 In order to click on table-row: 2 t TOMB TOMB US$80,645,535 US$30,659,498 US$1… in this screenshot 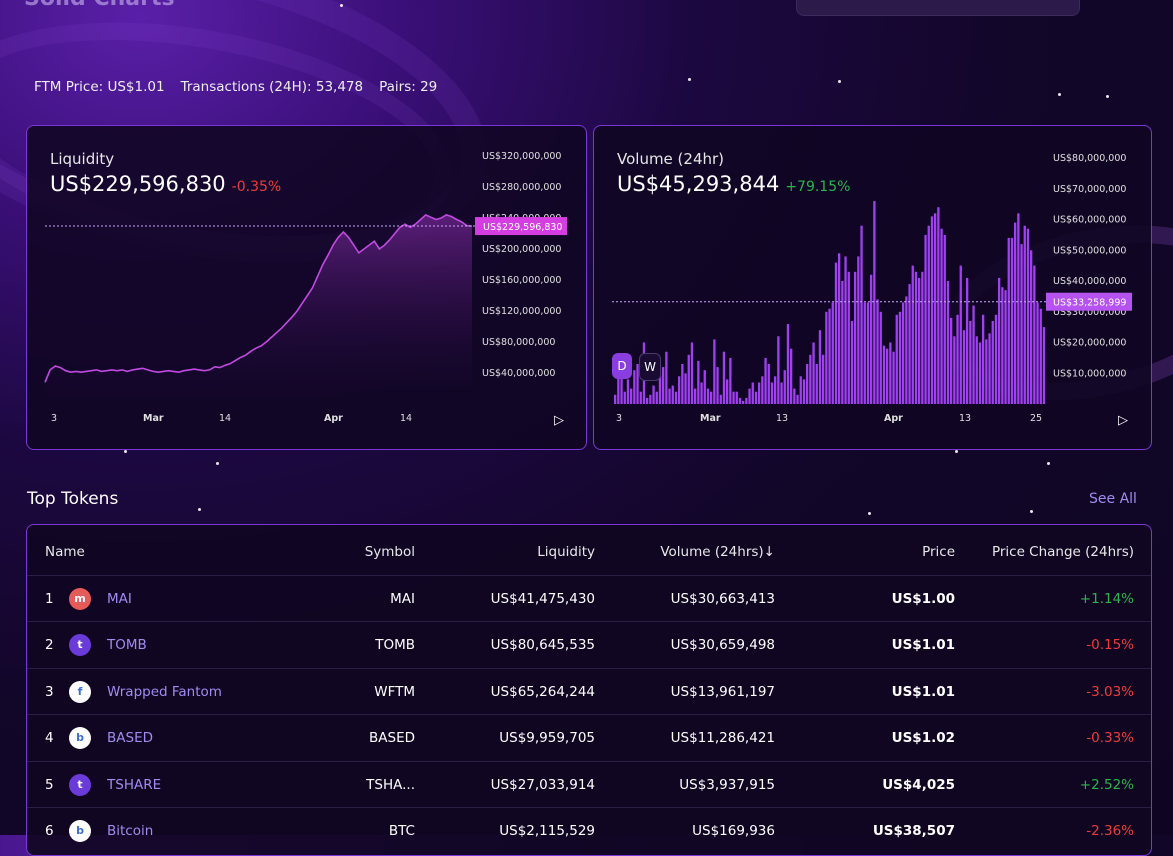, I will do `click(589, 644)`.